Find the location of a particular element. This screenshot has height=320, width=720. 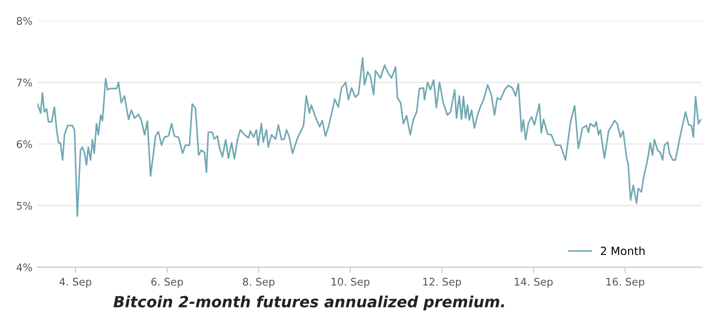

y-tick-label: 5% is located at coordinates (24, 206).